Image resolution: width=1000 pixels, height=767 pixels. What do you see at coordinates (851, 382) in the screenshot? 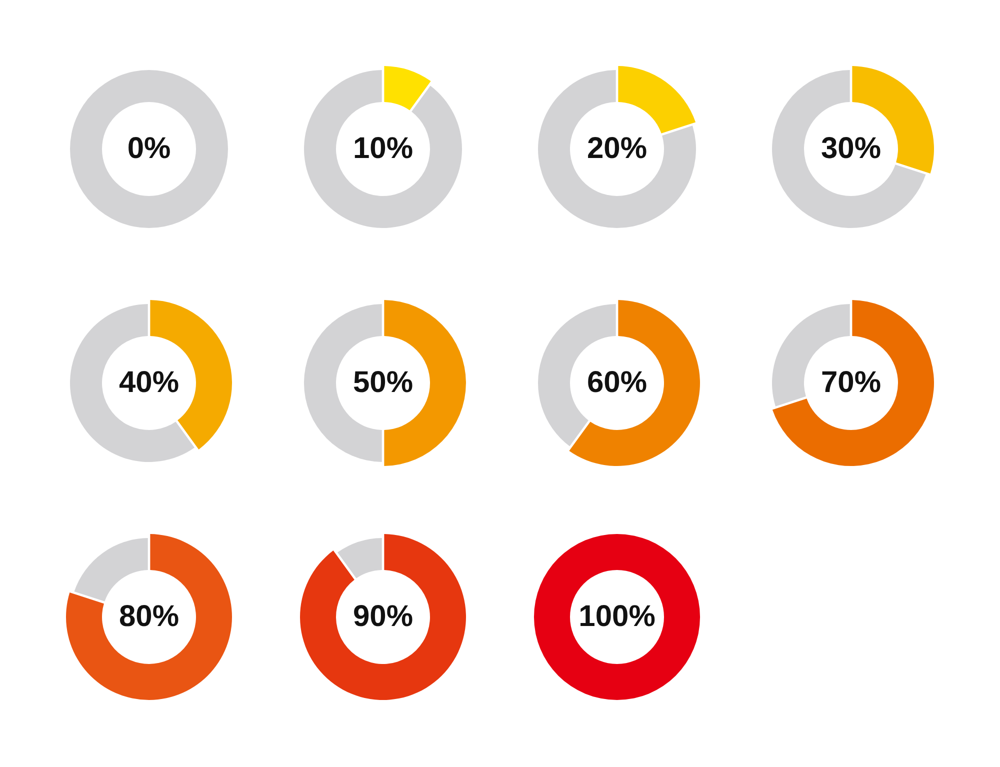
I see `text: 70%` at bounding box center [851, 382].